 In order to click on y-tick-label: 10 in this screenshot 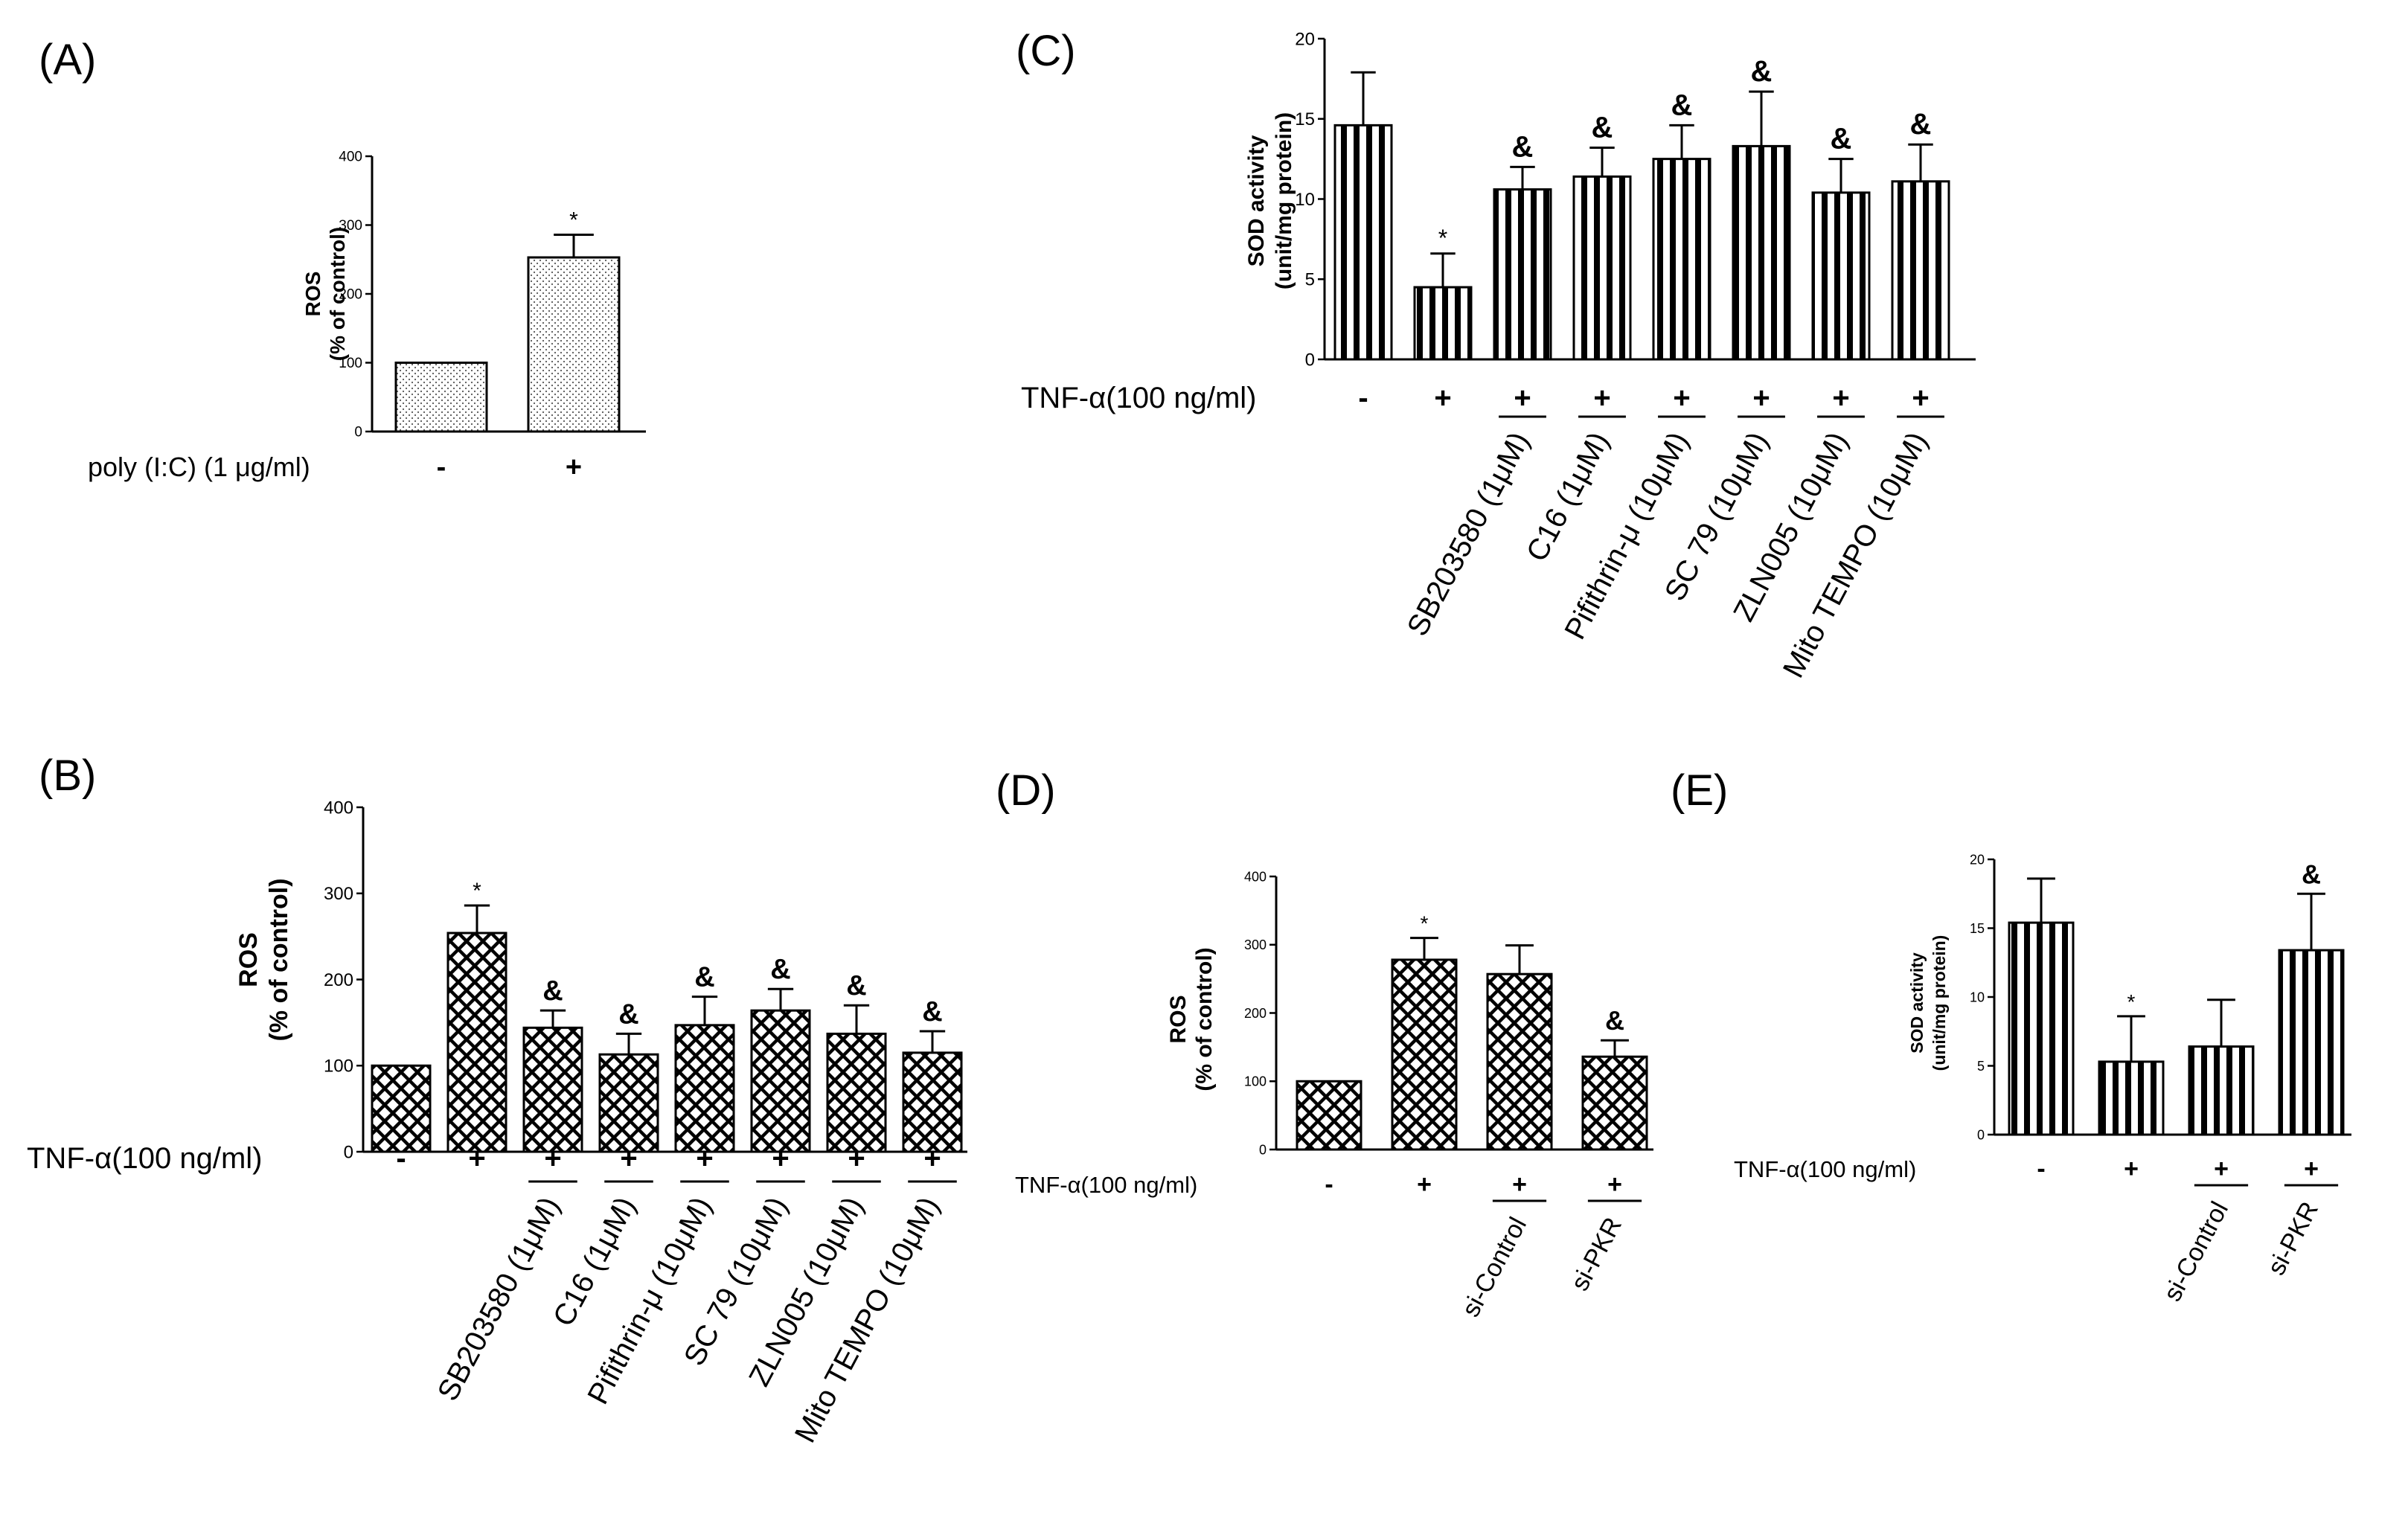, I will do `click(1305, 200)`.